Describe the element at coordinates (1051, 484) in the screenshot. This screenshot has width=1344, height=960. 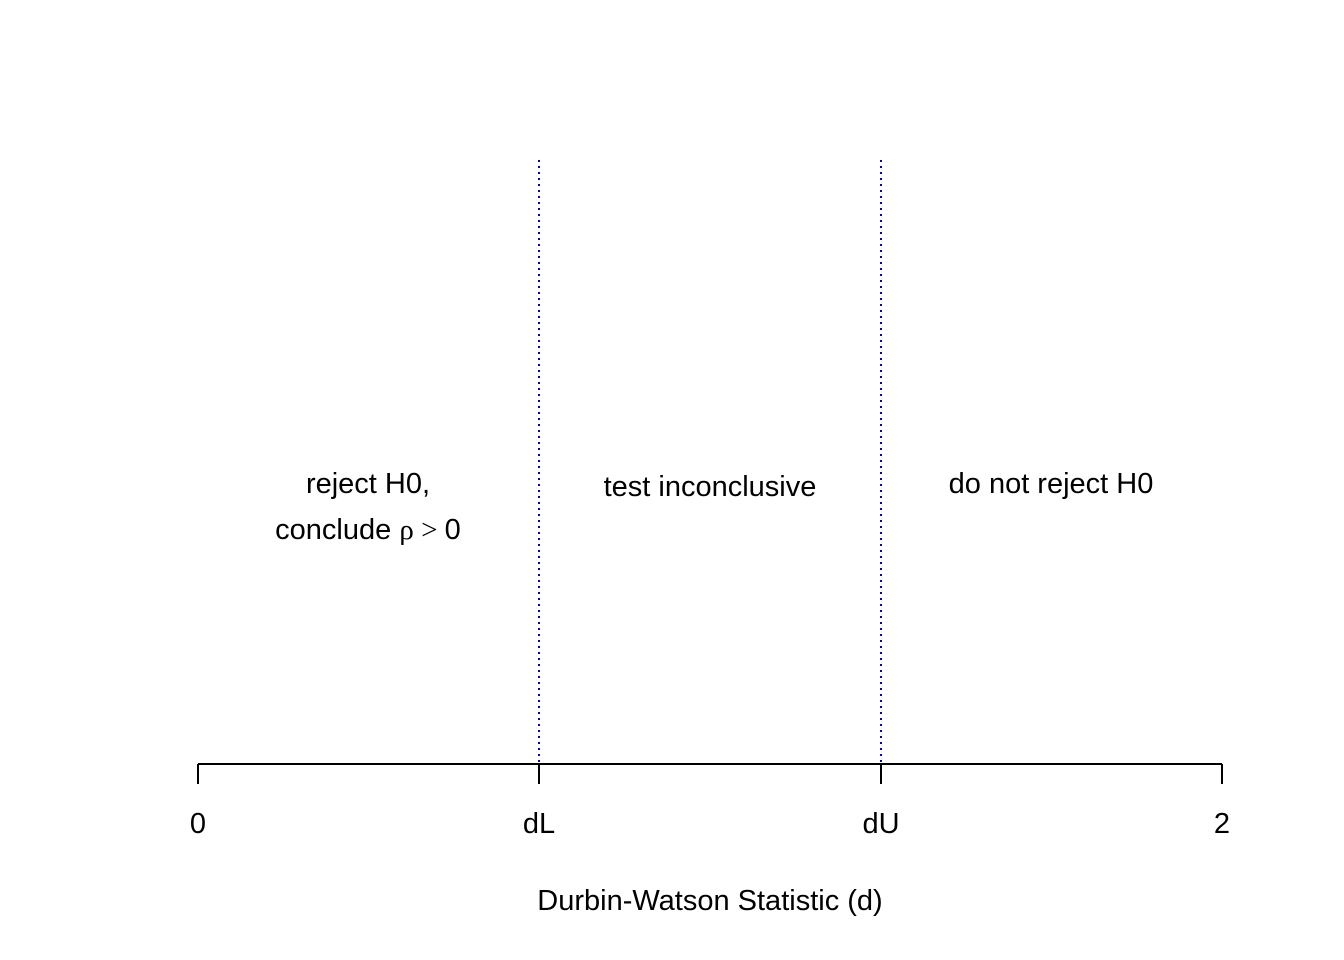
I see `region-do-not-reject: do not reject H0` at that location.